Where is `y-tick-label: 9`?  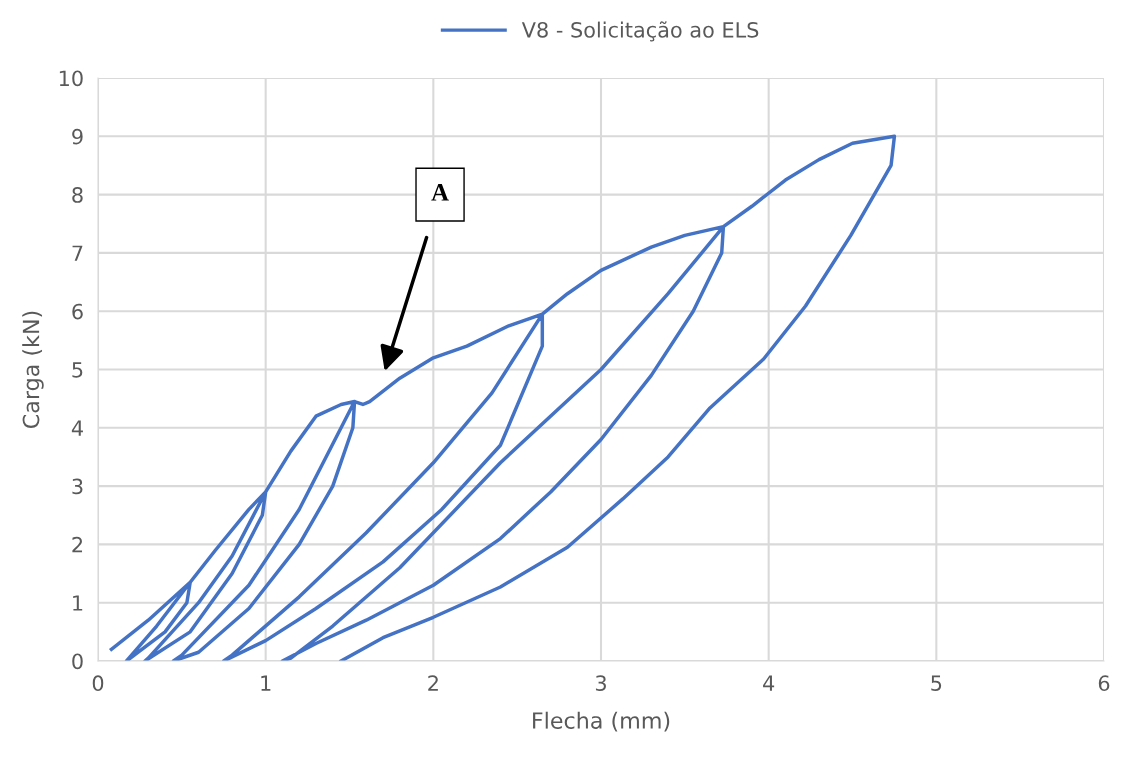 y-tick-label: 9 is located at coordinates (77, 136).